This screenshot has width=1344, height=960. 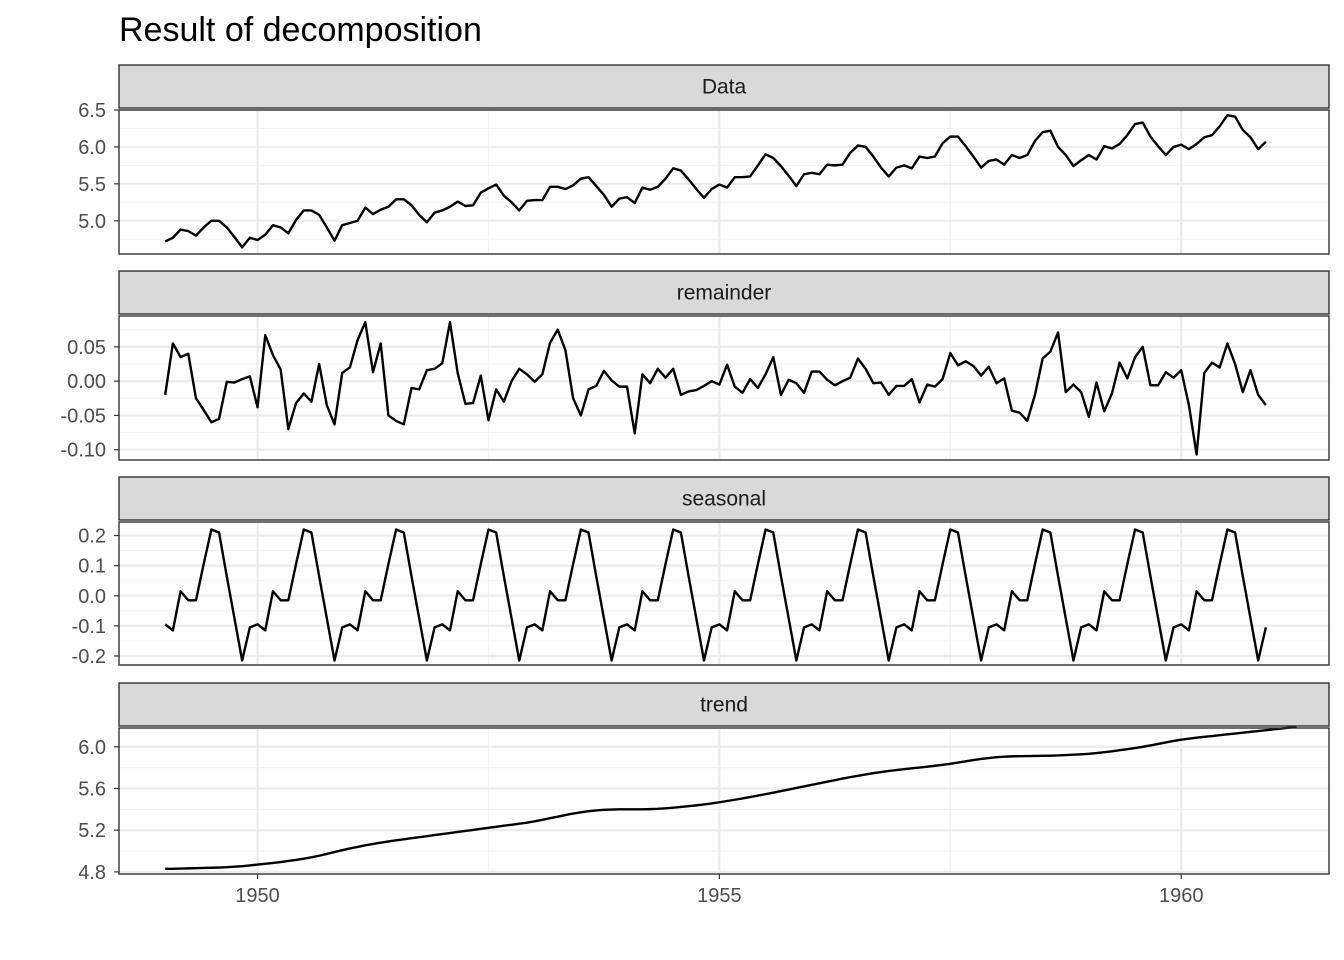 What do you see at coordinates (86, 348) in the screenshot?
I see `y-tick-label: 0.05` at bounding box center [86, 348].